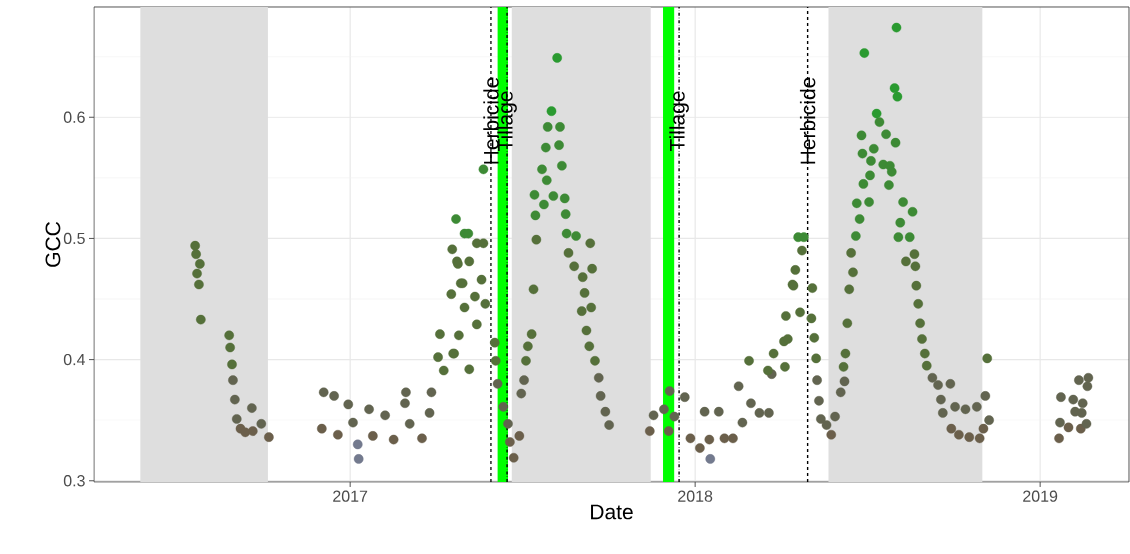 This screenshot has width=1130, height=554. What do you see at coordinates (74, 481) in the screenshot?
I see `y-tick-label: 0.3` at bounding box center [74, 481].